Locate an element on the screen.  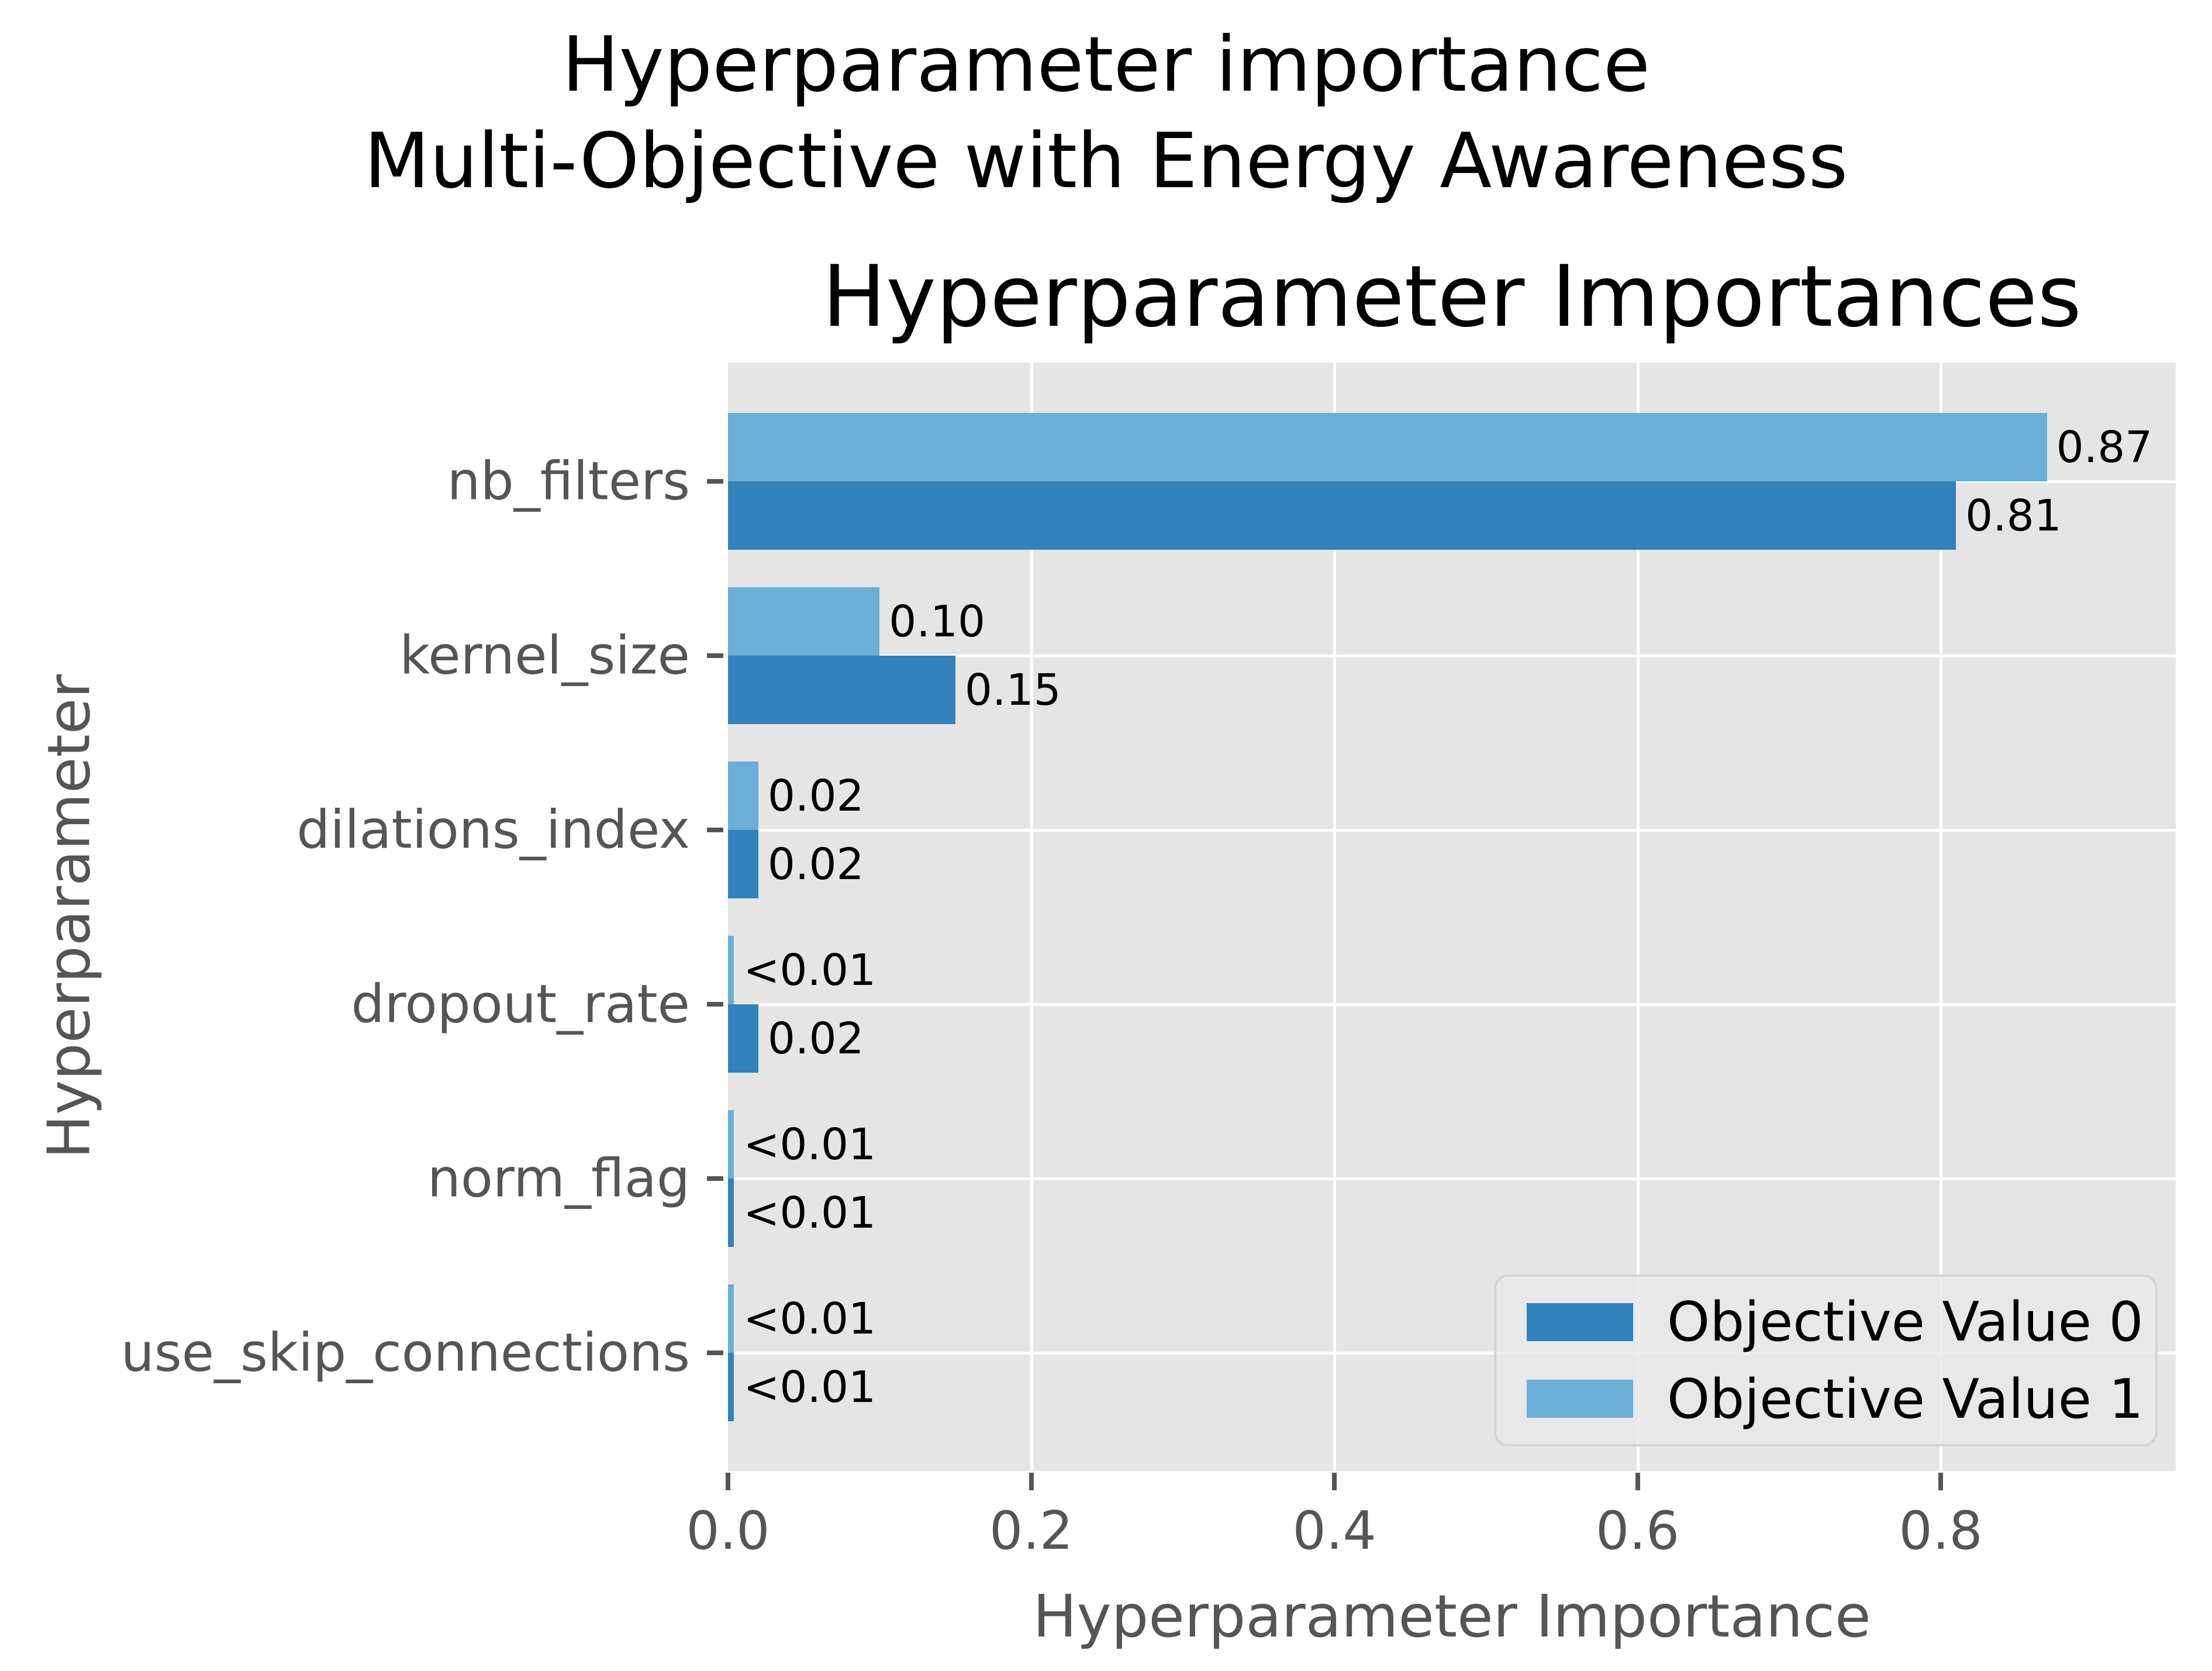
axes-title: Hyperparameter Importances is located at coordinates (1452, 296).